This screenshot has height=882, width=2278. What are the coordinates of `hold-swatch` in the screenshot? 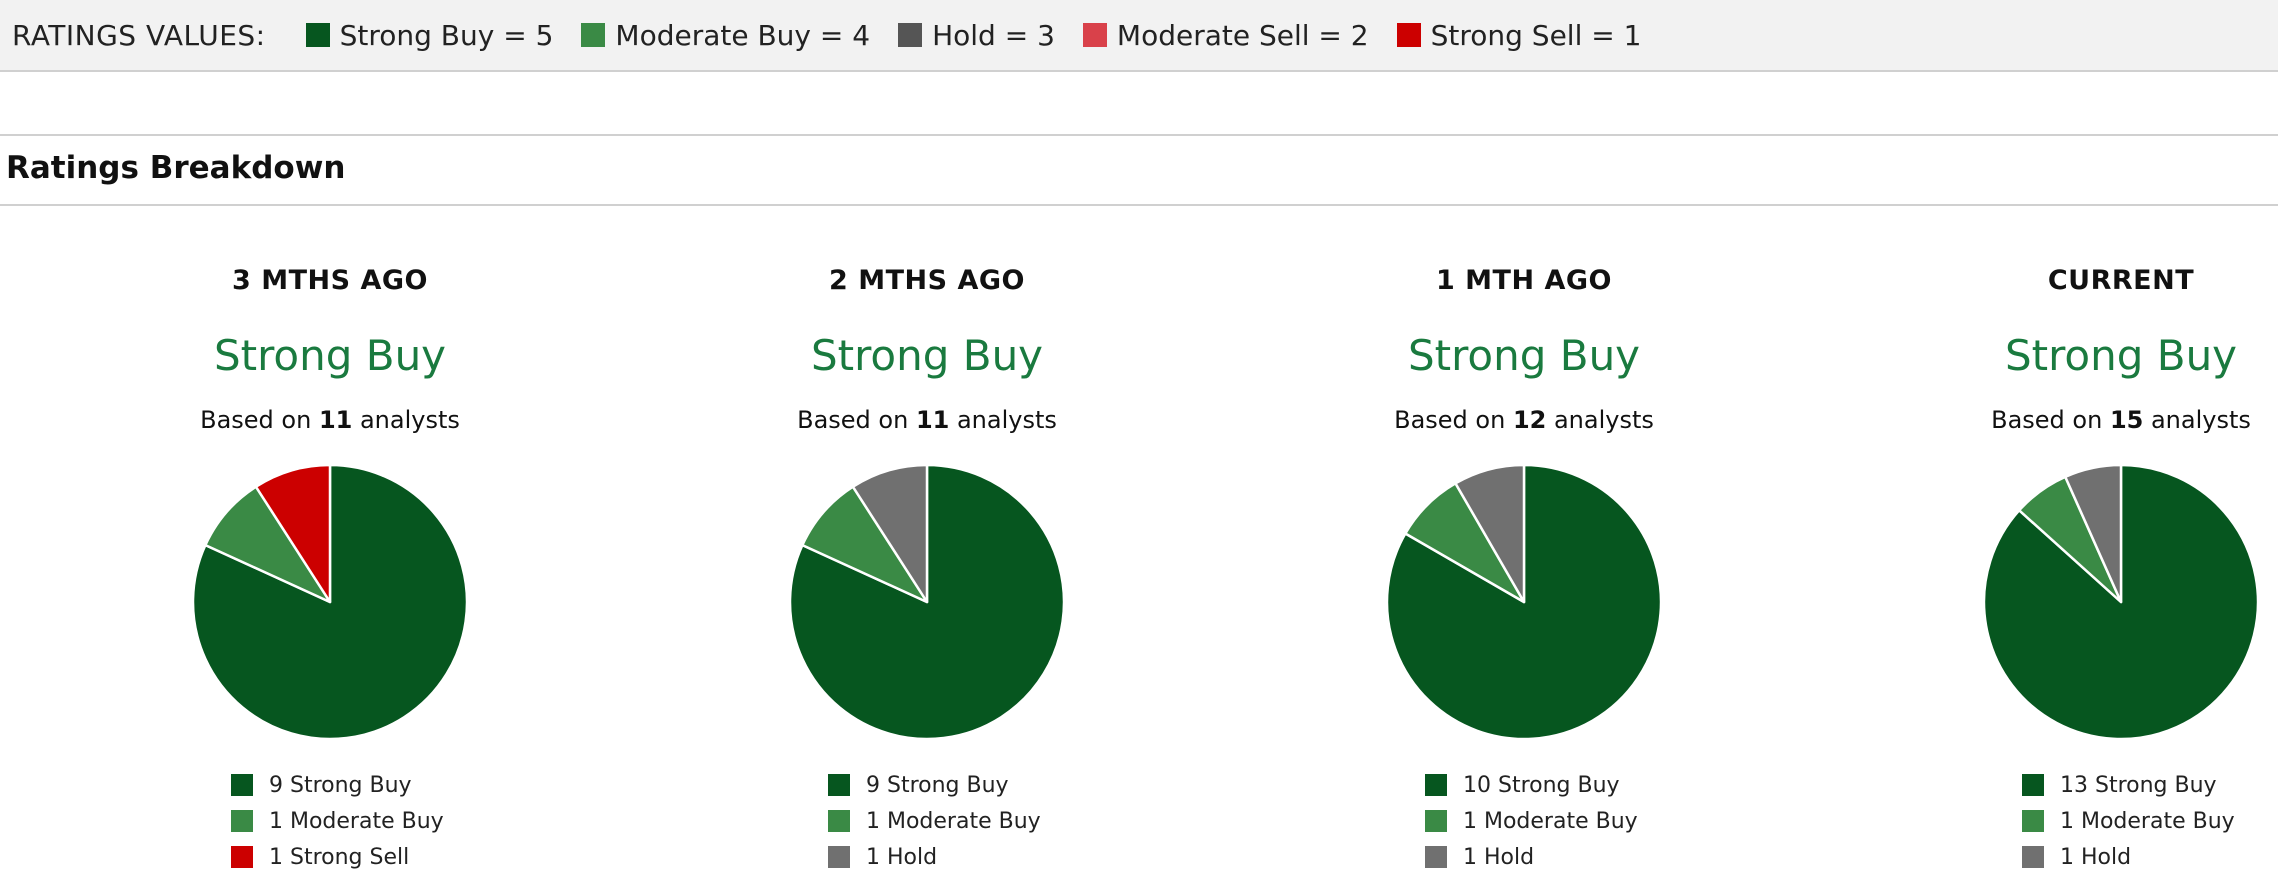 It's located at (910, 35).